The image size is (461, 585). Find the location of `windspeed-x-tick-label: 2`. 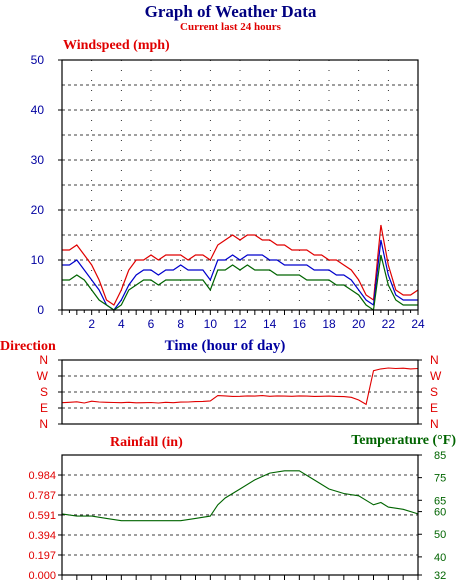

windspeed-x-tick-label: 2 is located at coordinates (91, 324).